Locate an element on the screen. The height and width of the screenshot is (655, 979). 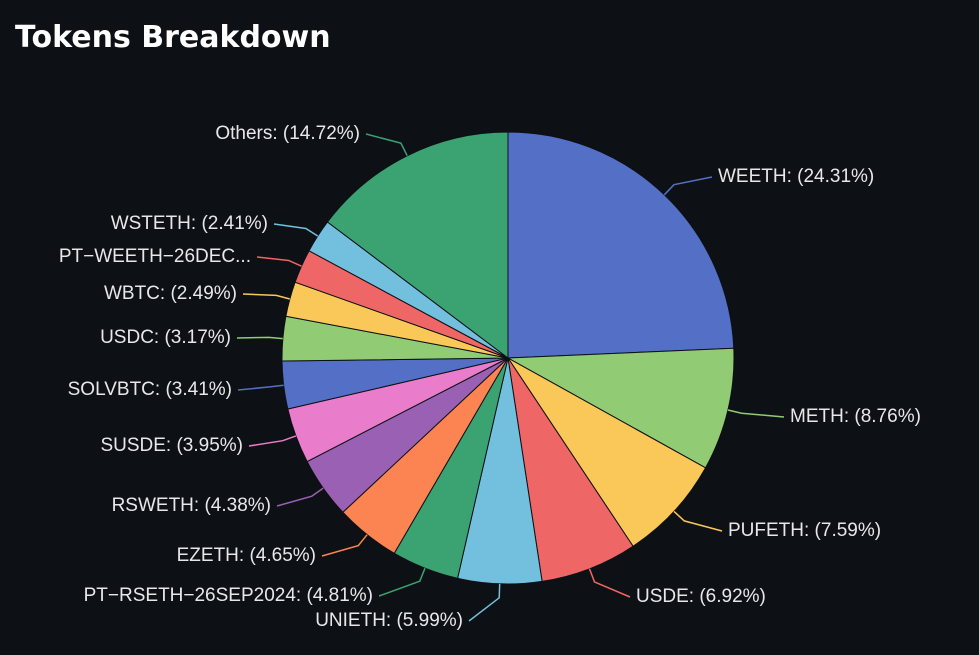
leader-line-pt-rseth-26sep2024 is located at coordinates (402, 582).